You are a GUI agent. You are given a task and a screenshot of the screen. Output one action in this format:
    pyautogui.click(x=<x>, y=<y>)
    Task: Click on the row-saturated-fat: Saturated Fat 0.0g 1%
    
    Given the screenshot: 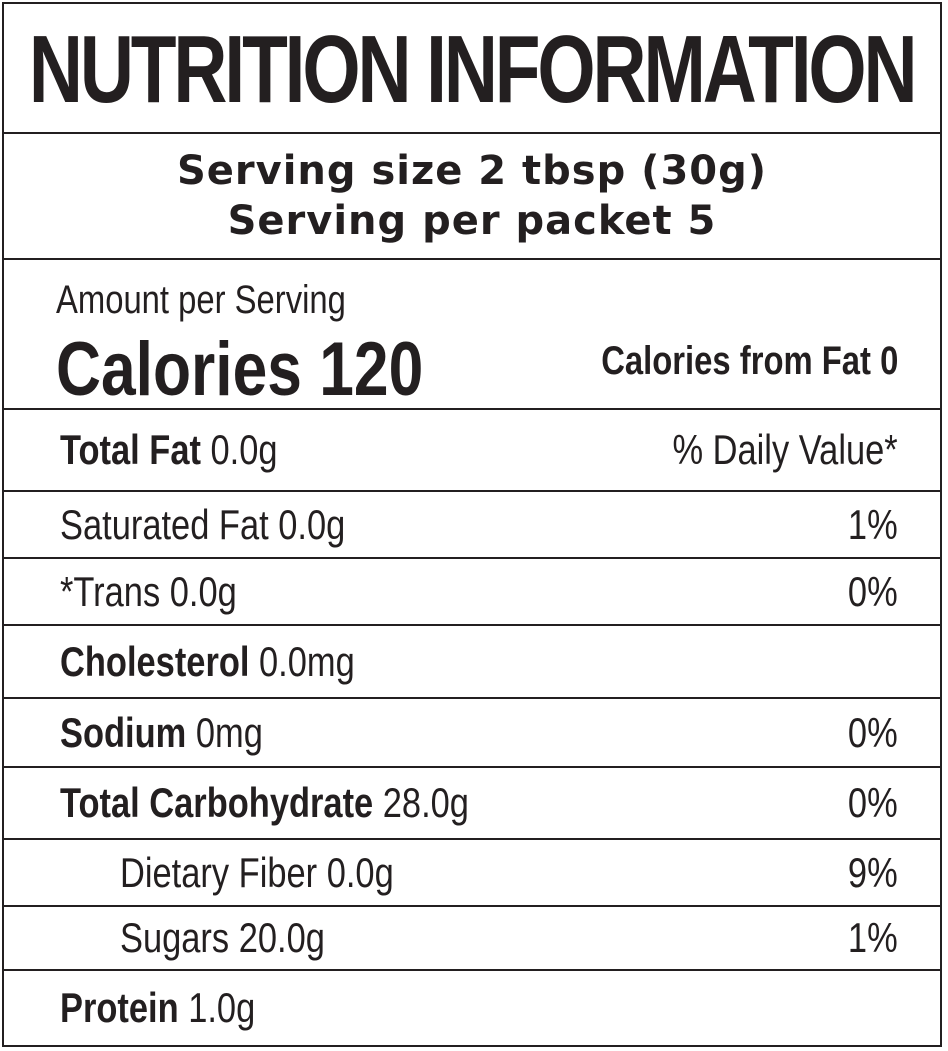 What is the action you would take?
    pyautogui.click(x=472, y=525)
    